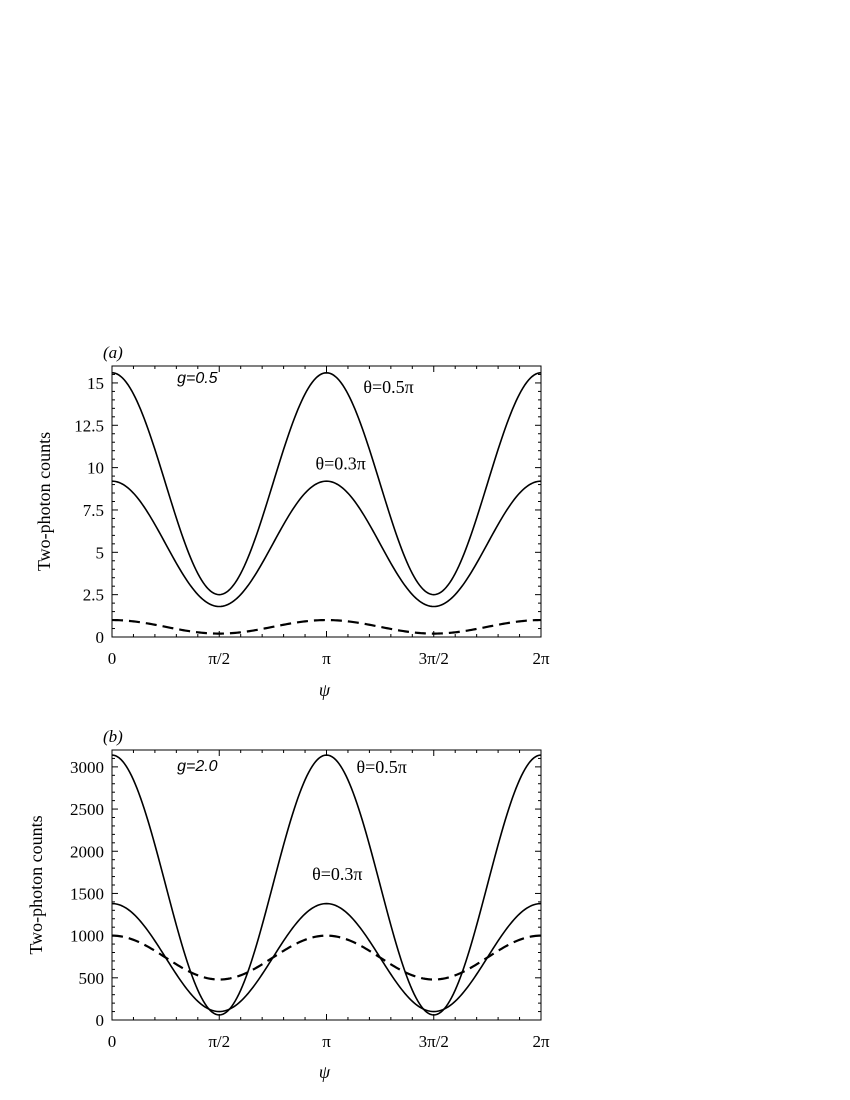 The image size is (850, 1100). I want to click on y-tick-label: 3000, so click(87, 767).